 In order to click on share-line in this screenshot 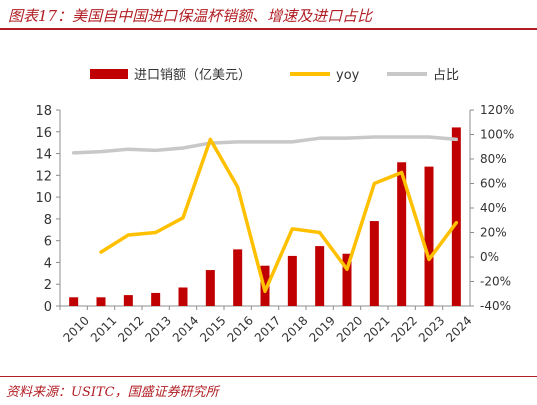, I will do `click(265, 145)`.